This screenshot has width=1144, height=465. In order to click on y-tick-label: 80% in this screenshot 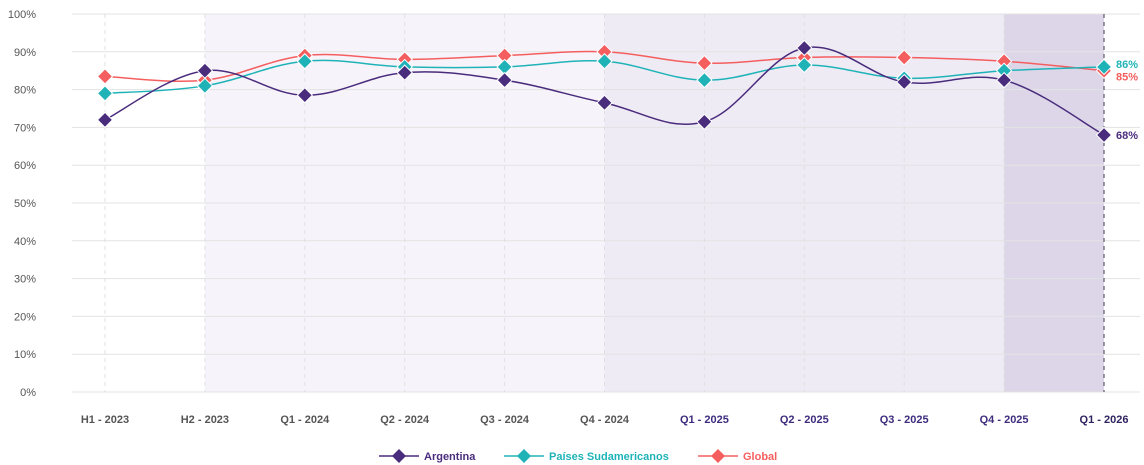, I will do `click(25, 91)`.